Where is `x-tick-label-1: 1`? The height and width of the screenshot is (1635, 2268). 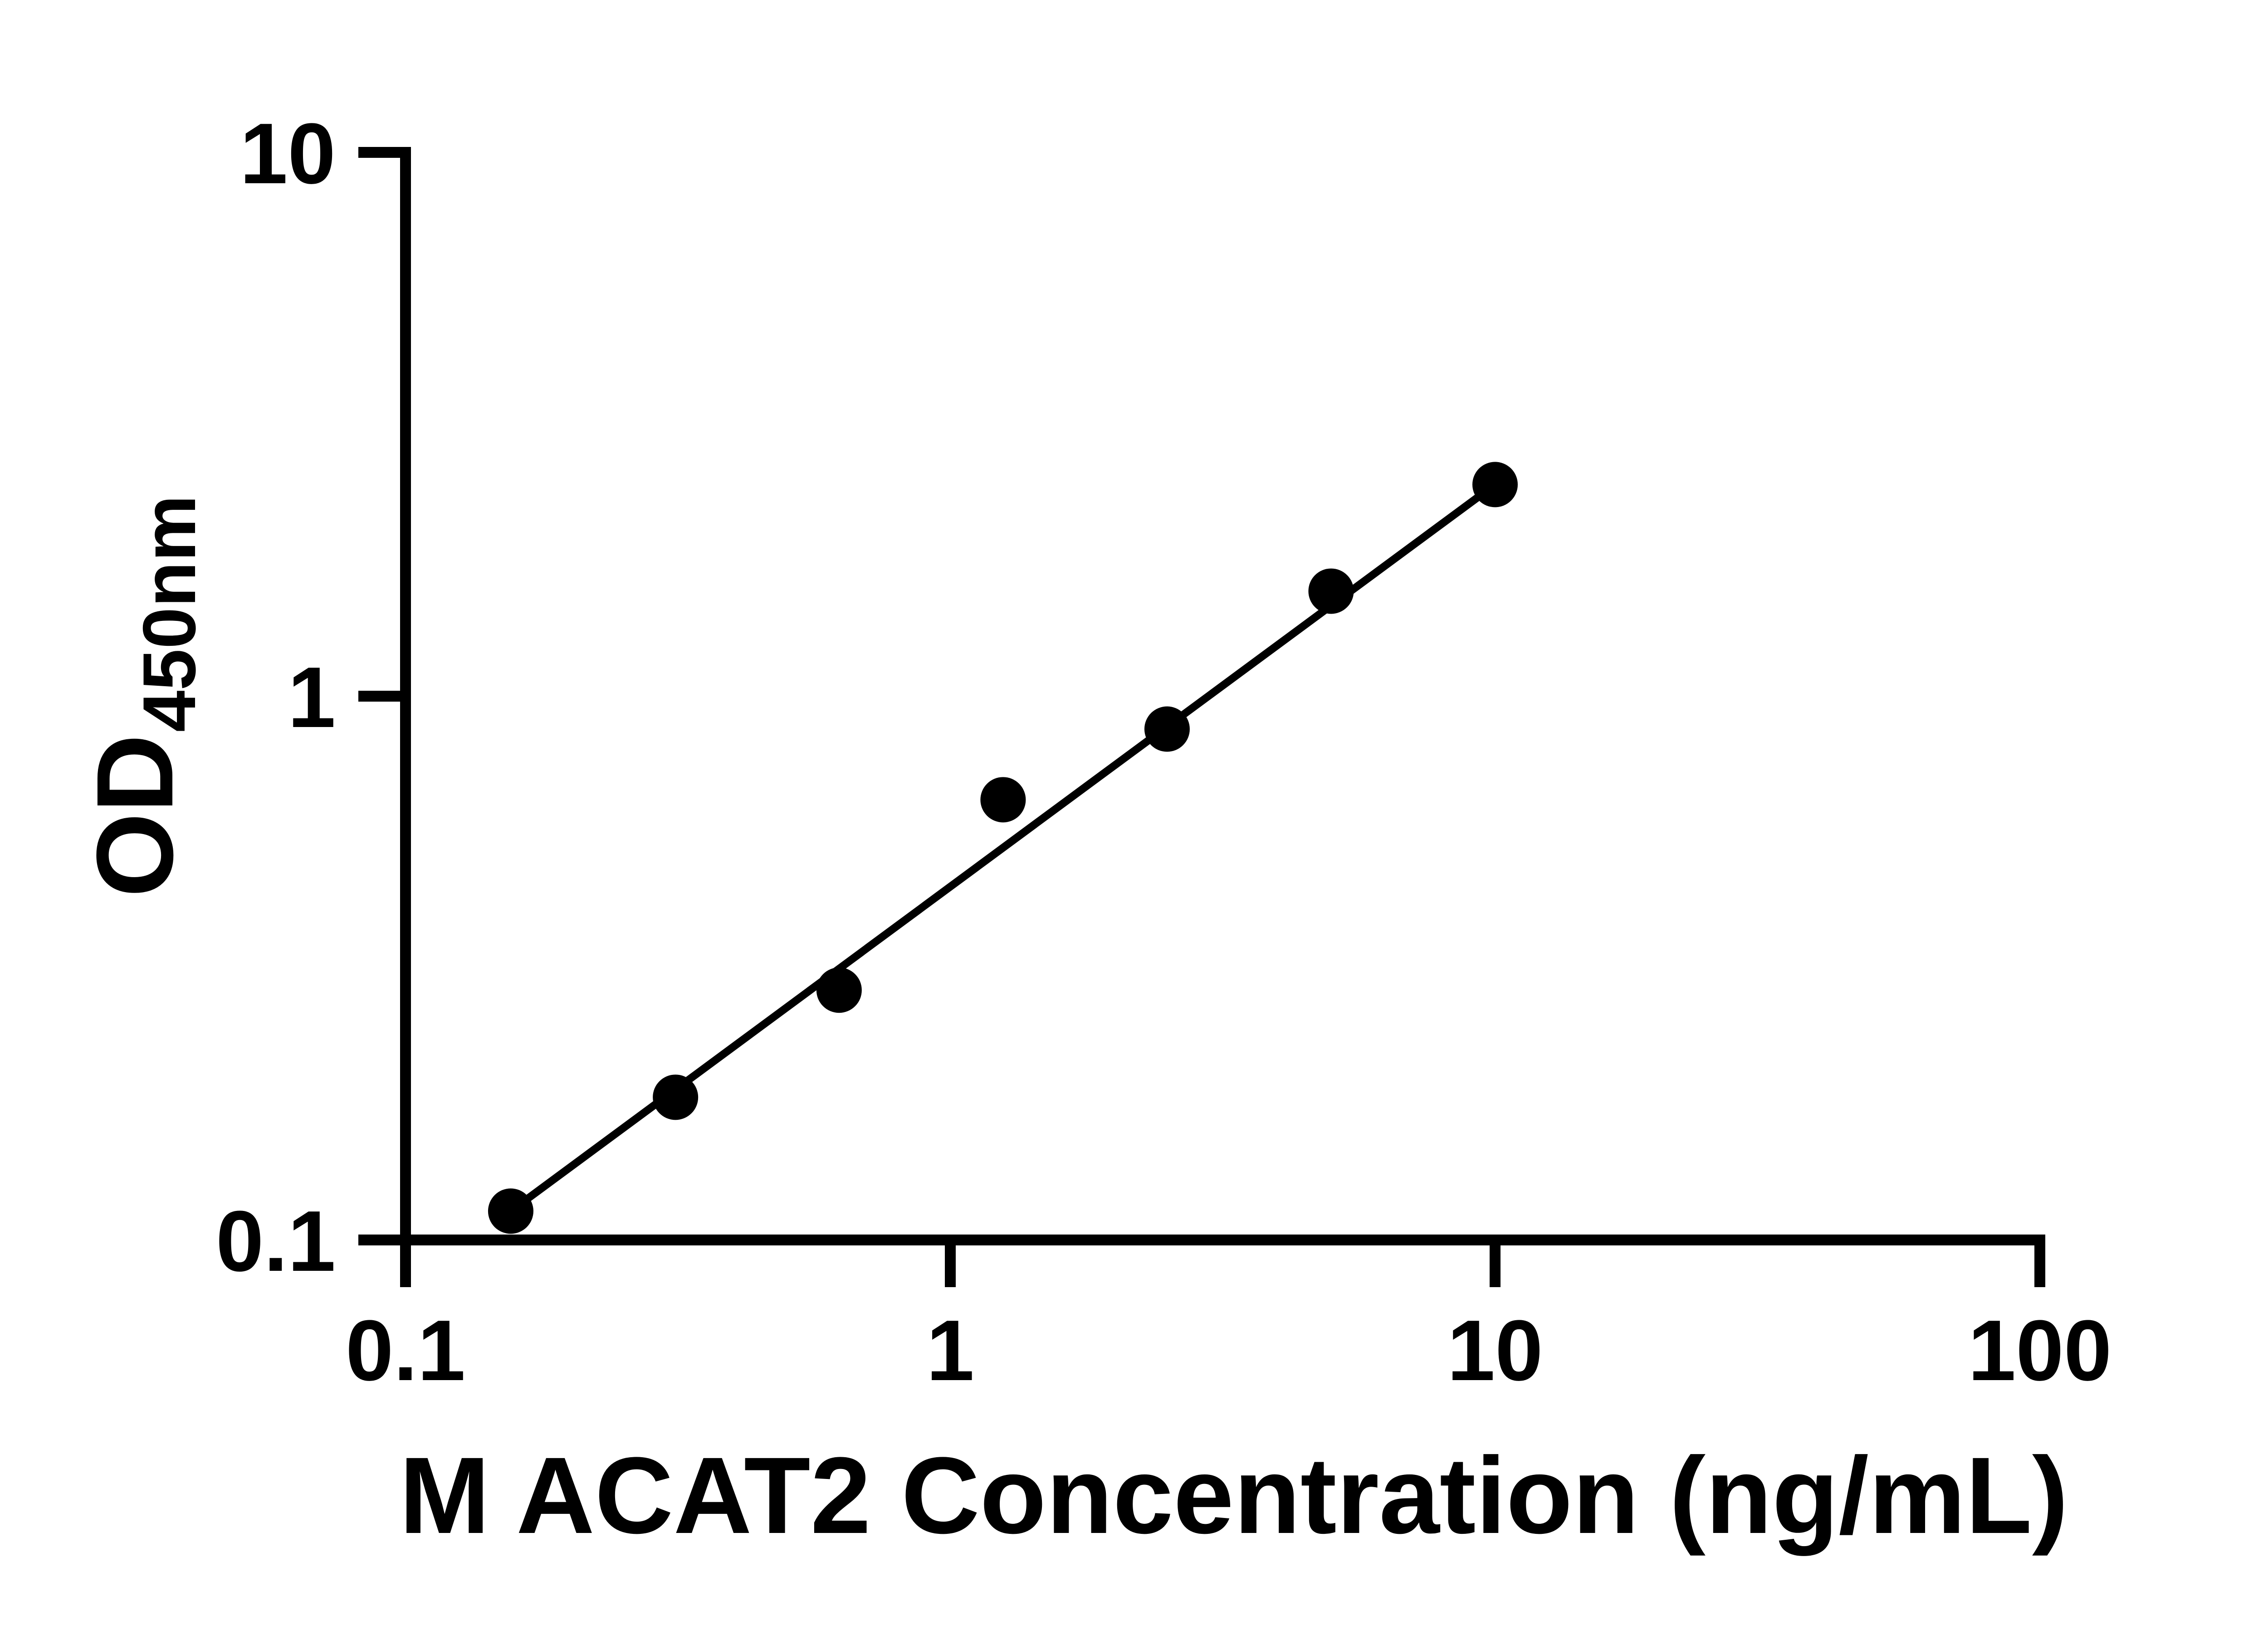 x-tick-label-1: 1 is located at coordinates (950, 1351).